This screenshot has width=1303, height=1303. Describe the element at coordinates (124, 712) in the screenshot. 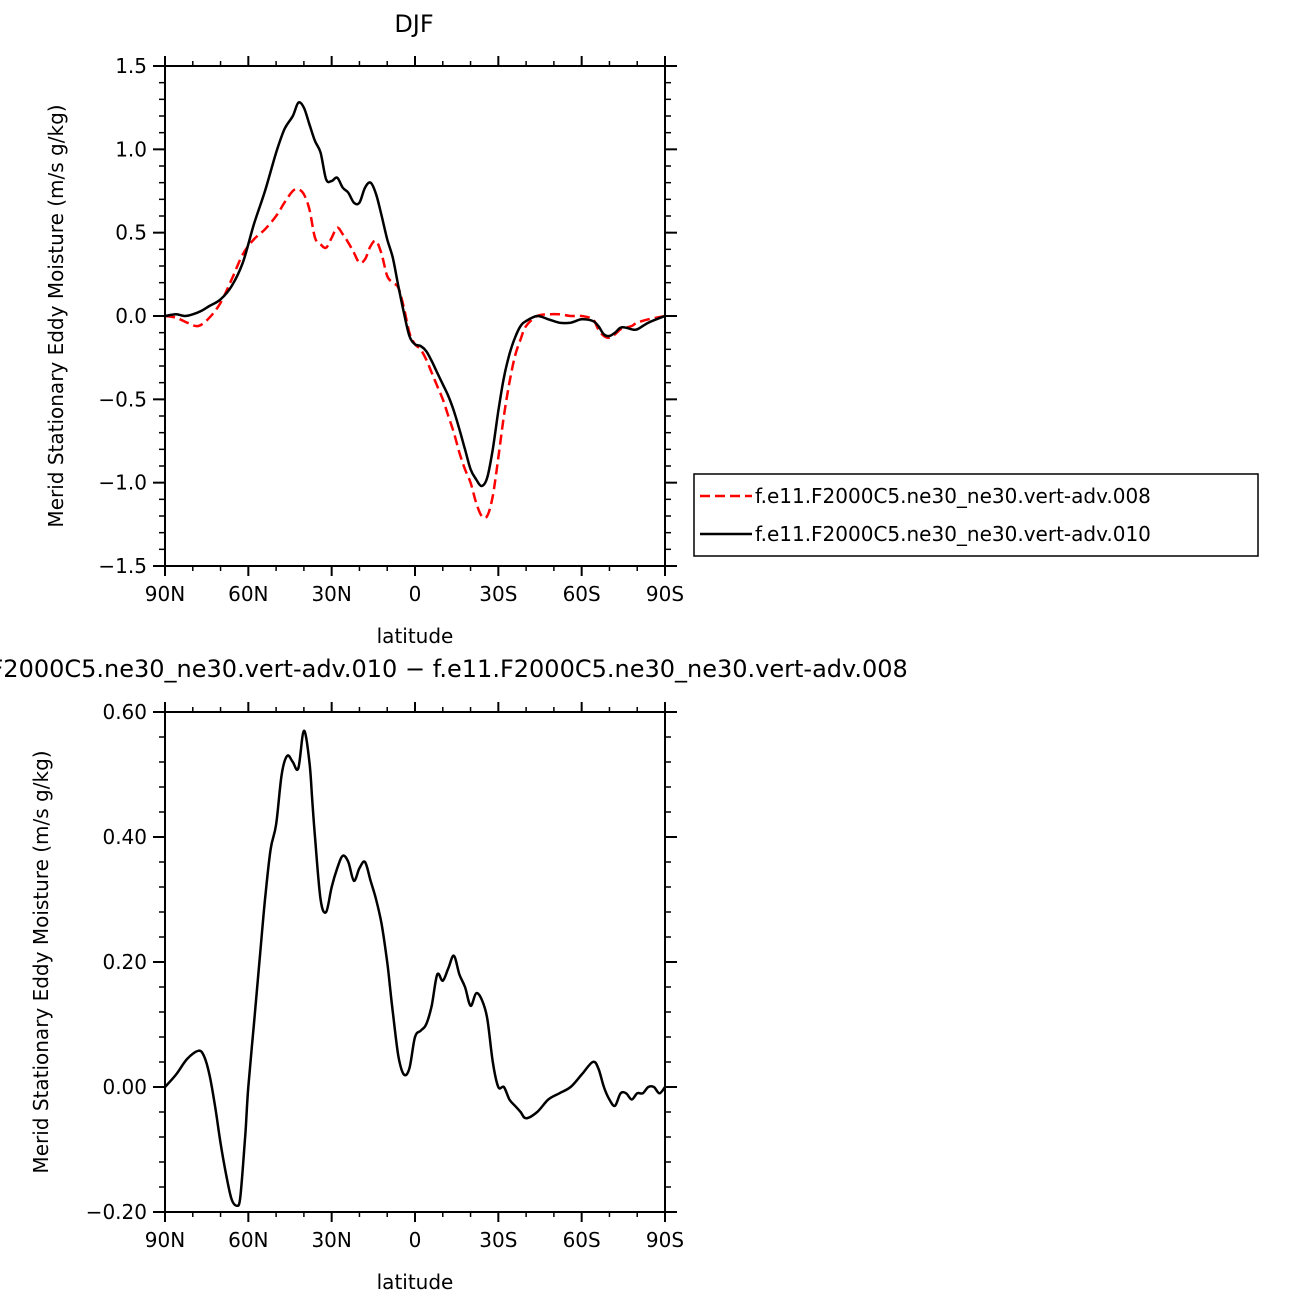

I see `y-tick-label: 0.60` at that location.